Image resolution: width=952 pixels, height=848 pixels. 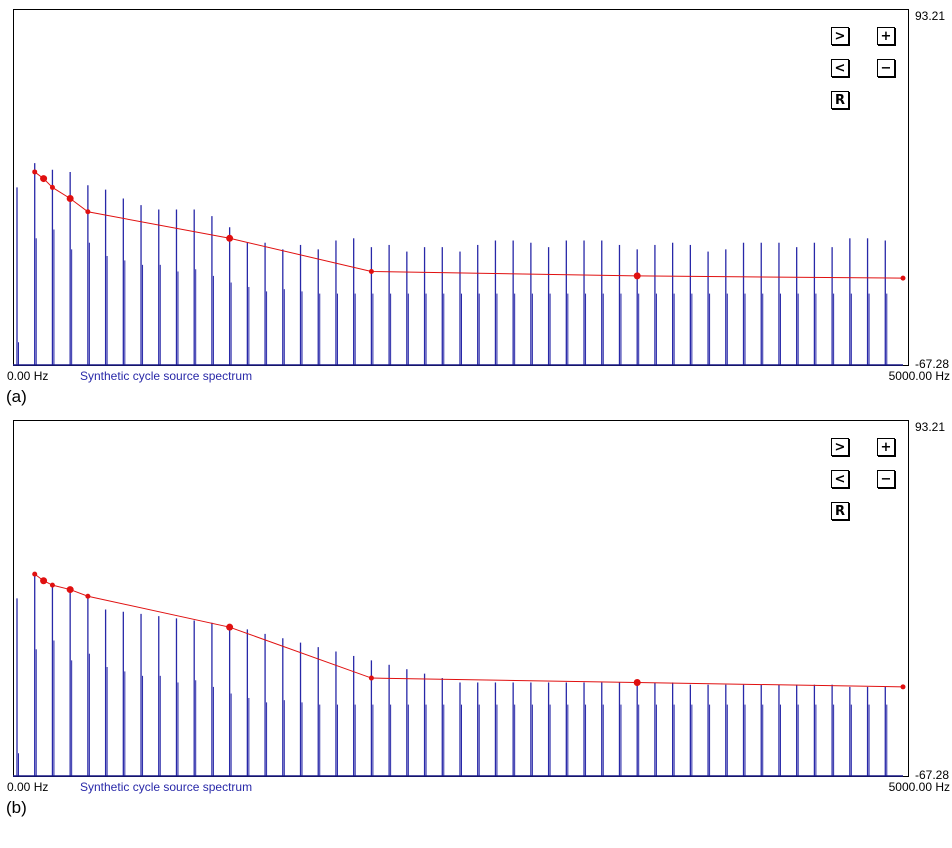 I want to click on panel-label: (b), so click(x=16, y=807).